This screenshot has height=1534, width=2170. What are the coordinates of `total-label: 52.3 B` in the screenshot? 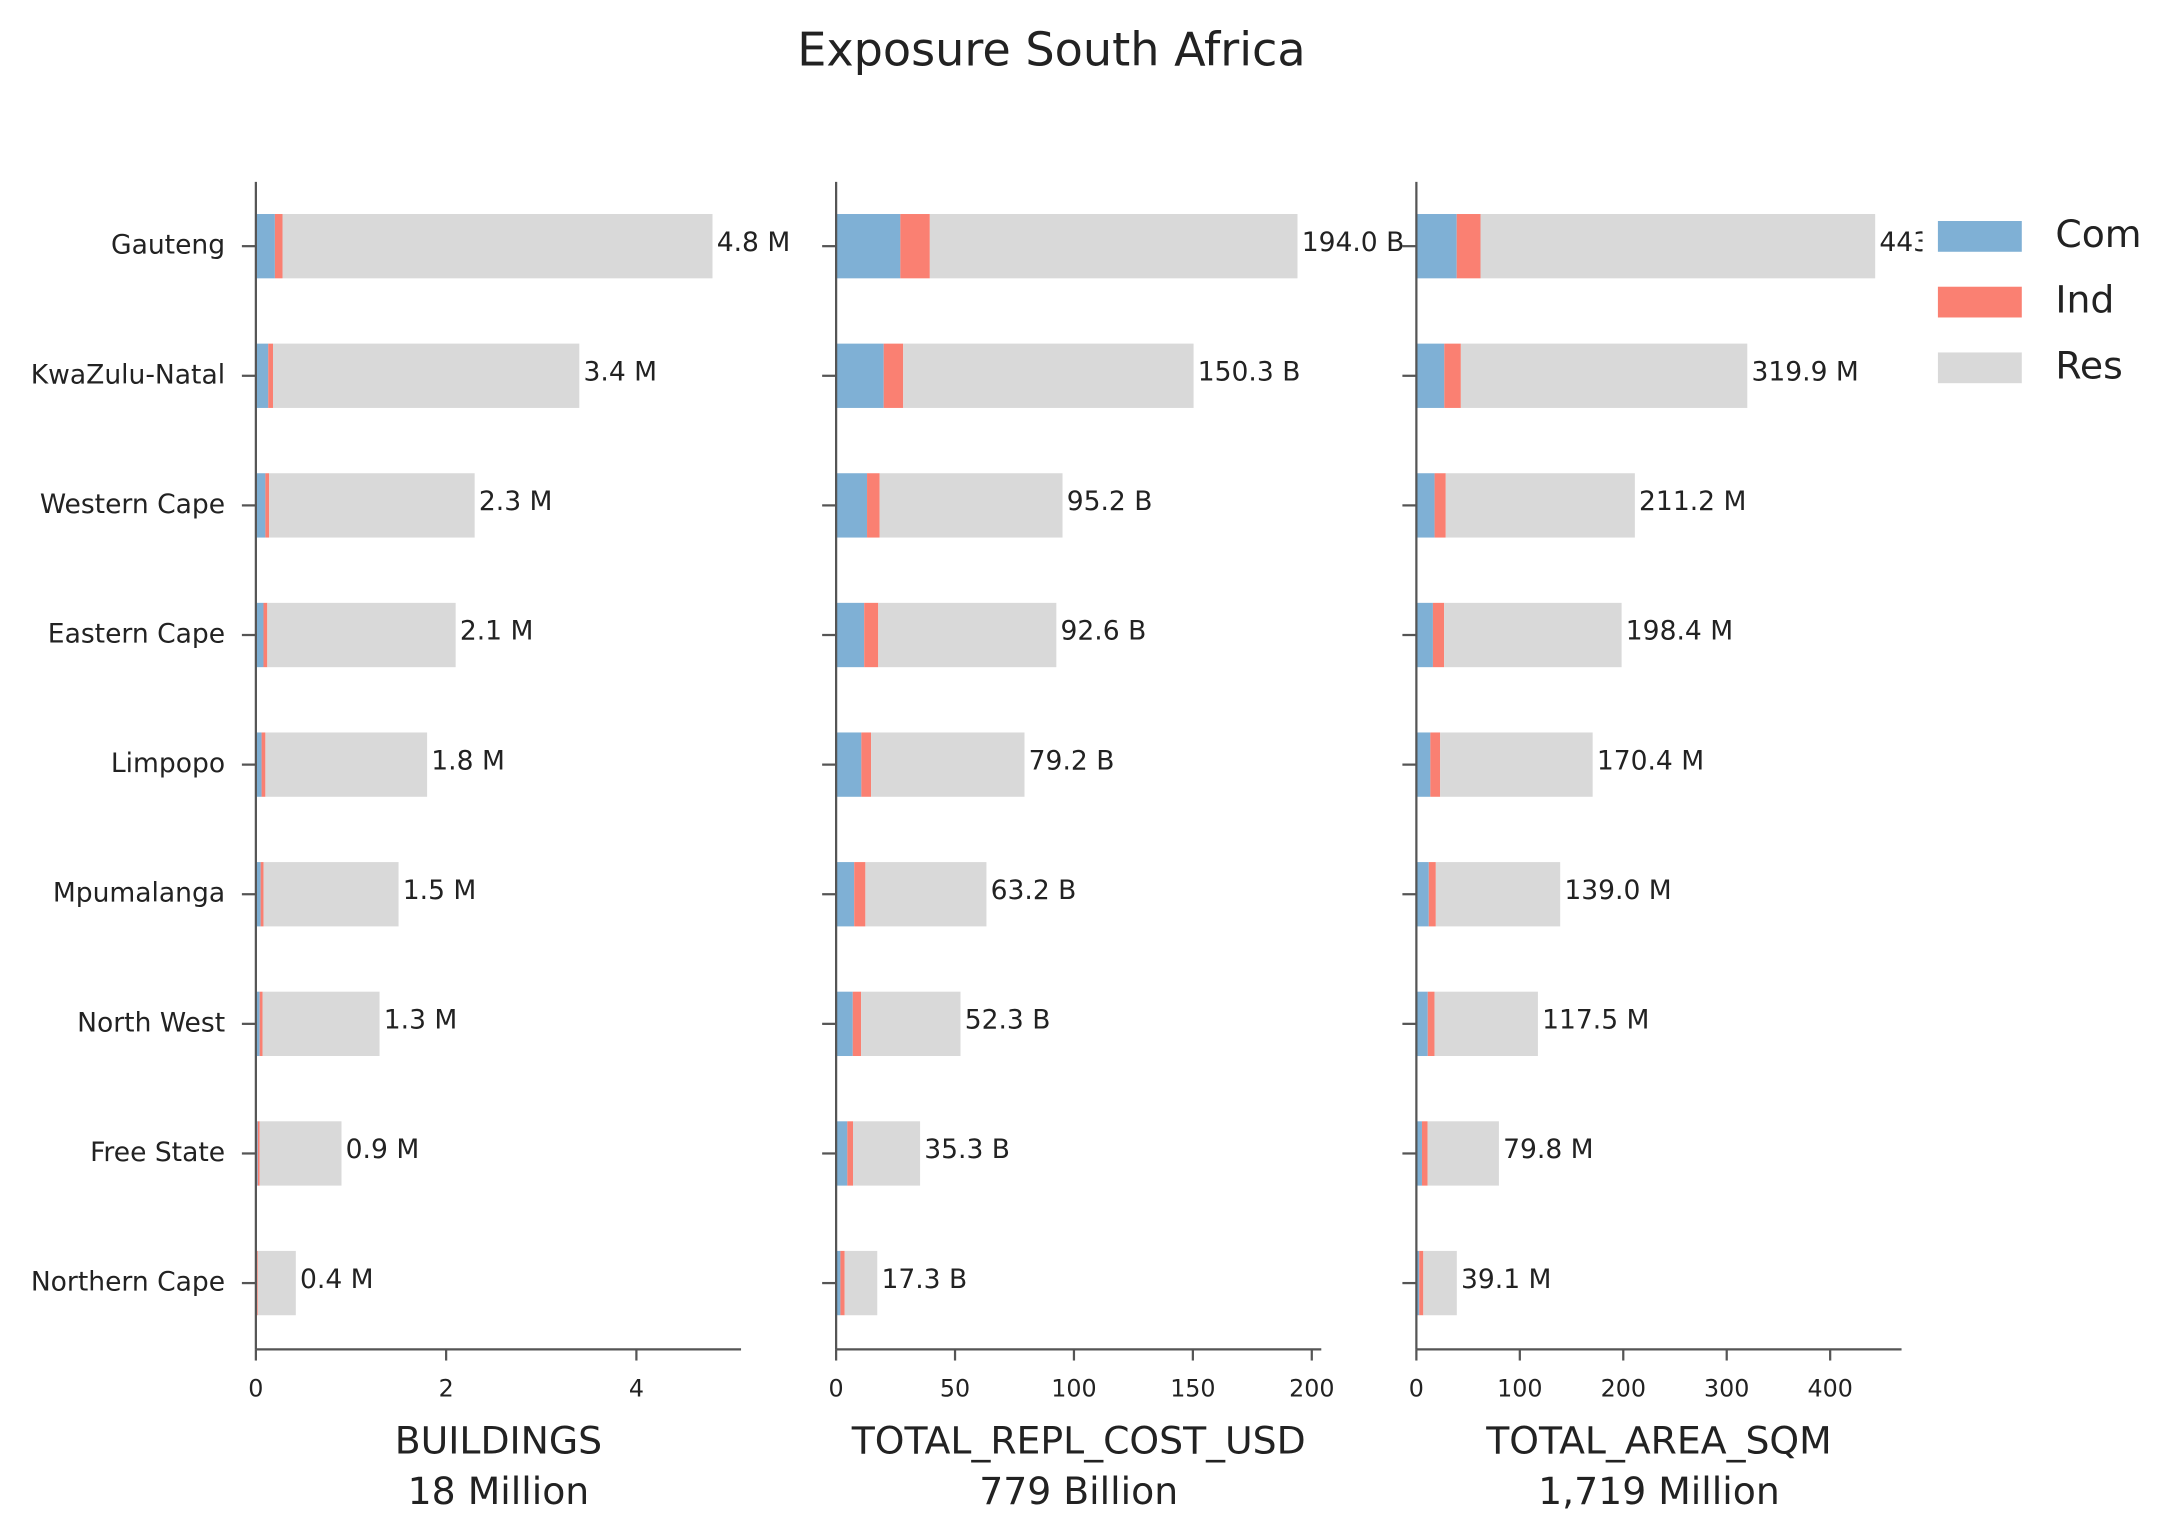 It's located at (1008, 1020).